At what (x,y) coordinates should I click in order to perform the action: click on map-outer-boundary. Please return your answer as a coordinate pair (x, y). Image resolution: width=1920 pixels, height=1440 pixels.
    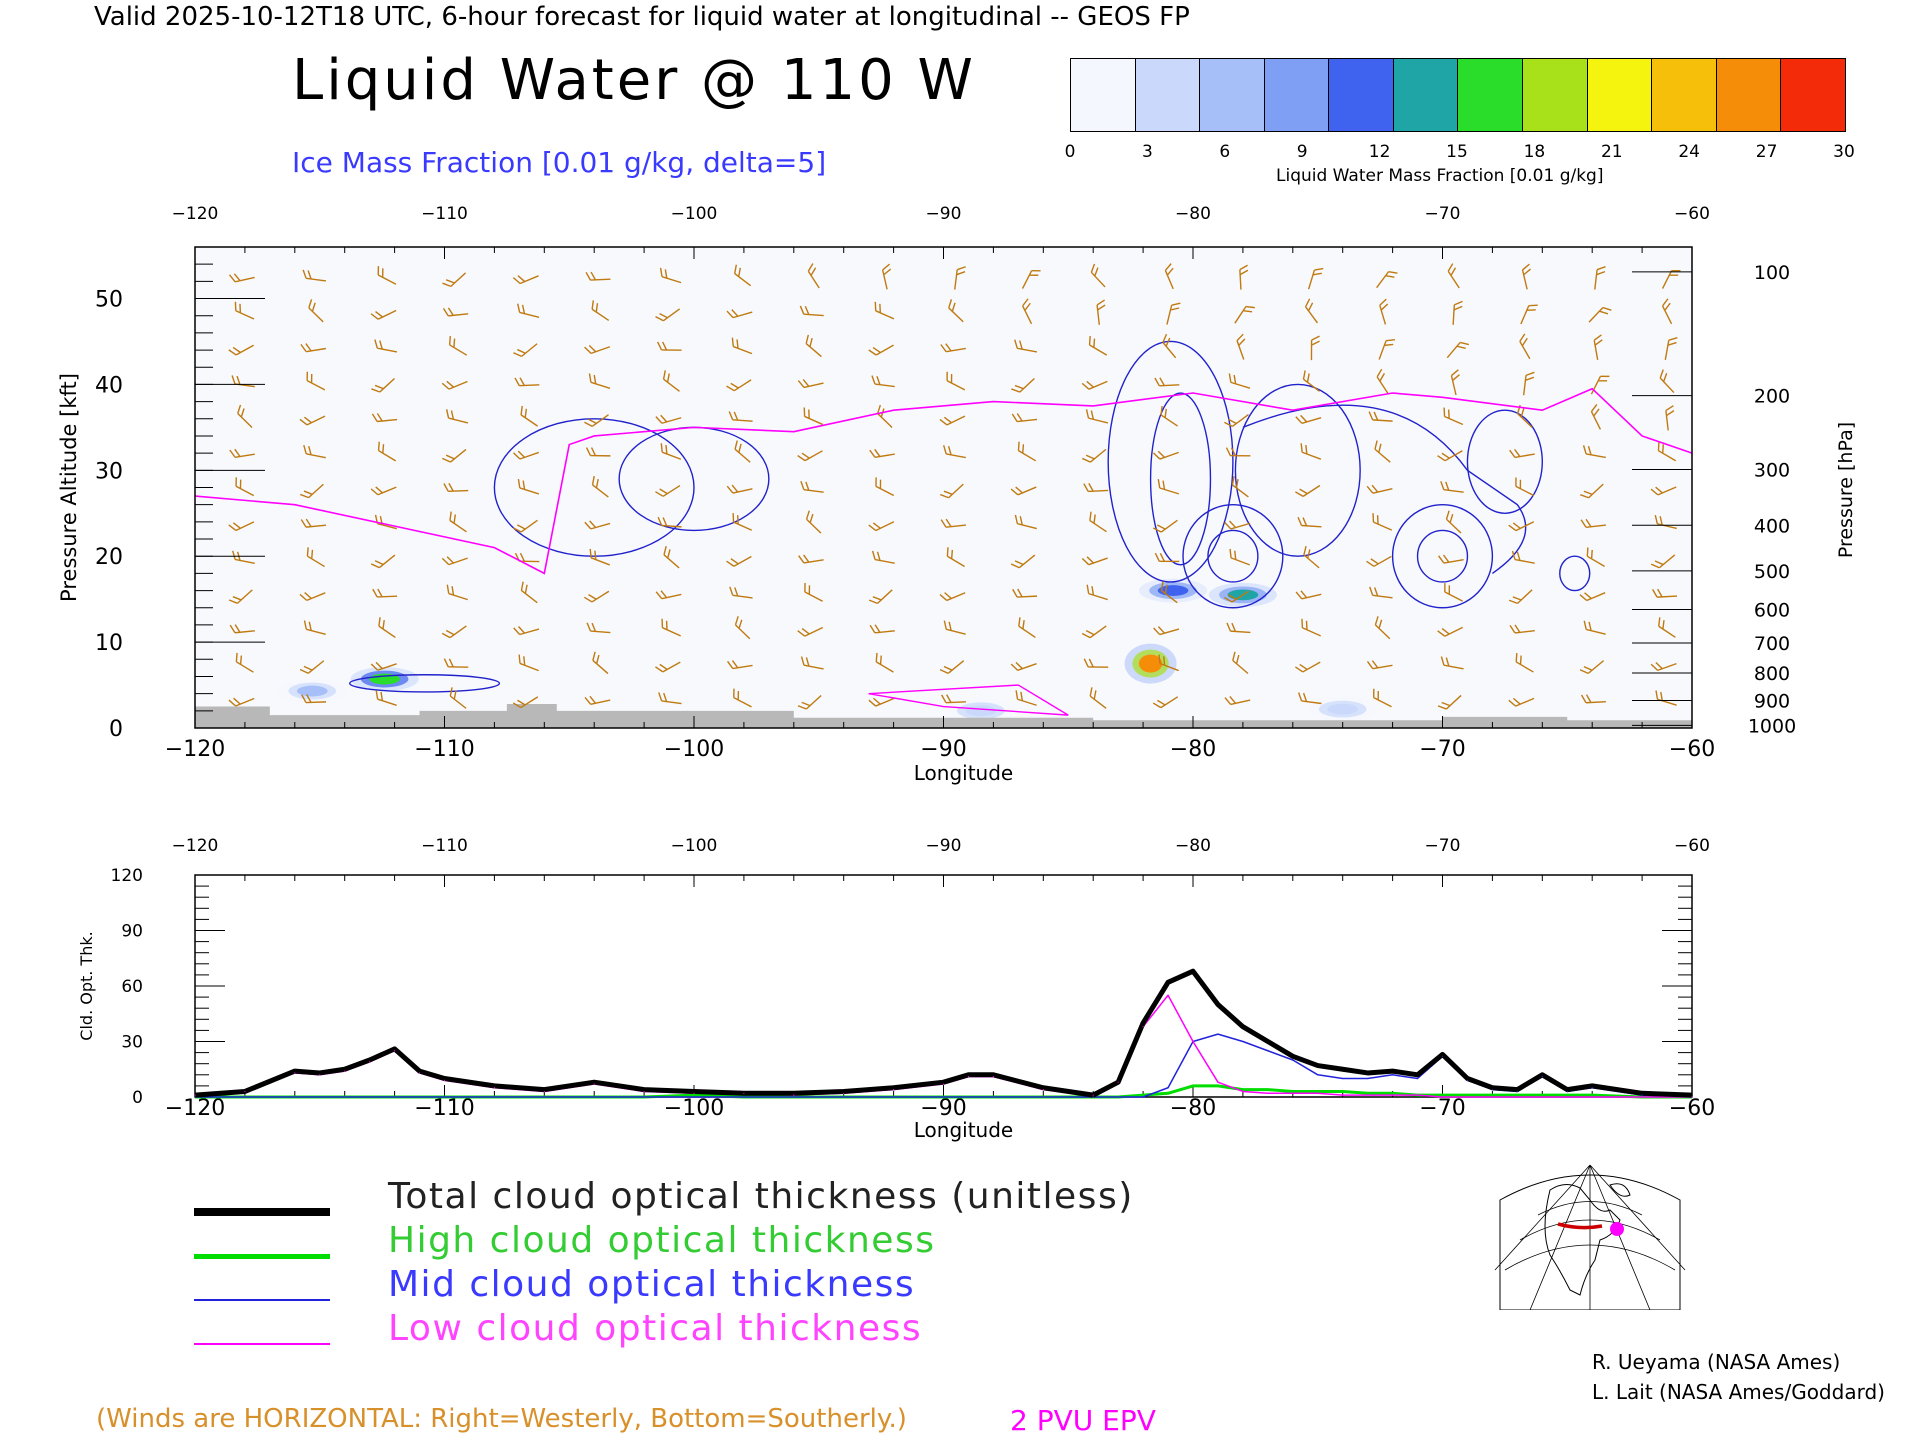
    Looking at the image, I should click on (1590, 1242).